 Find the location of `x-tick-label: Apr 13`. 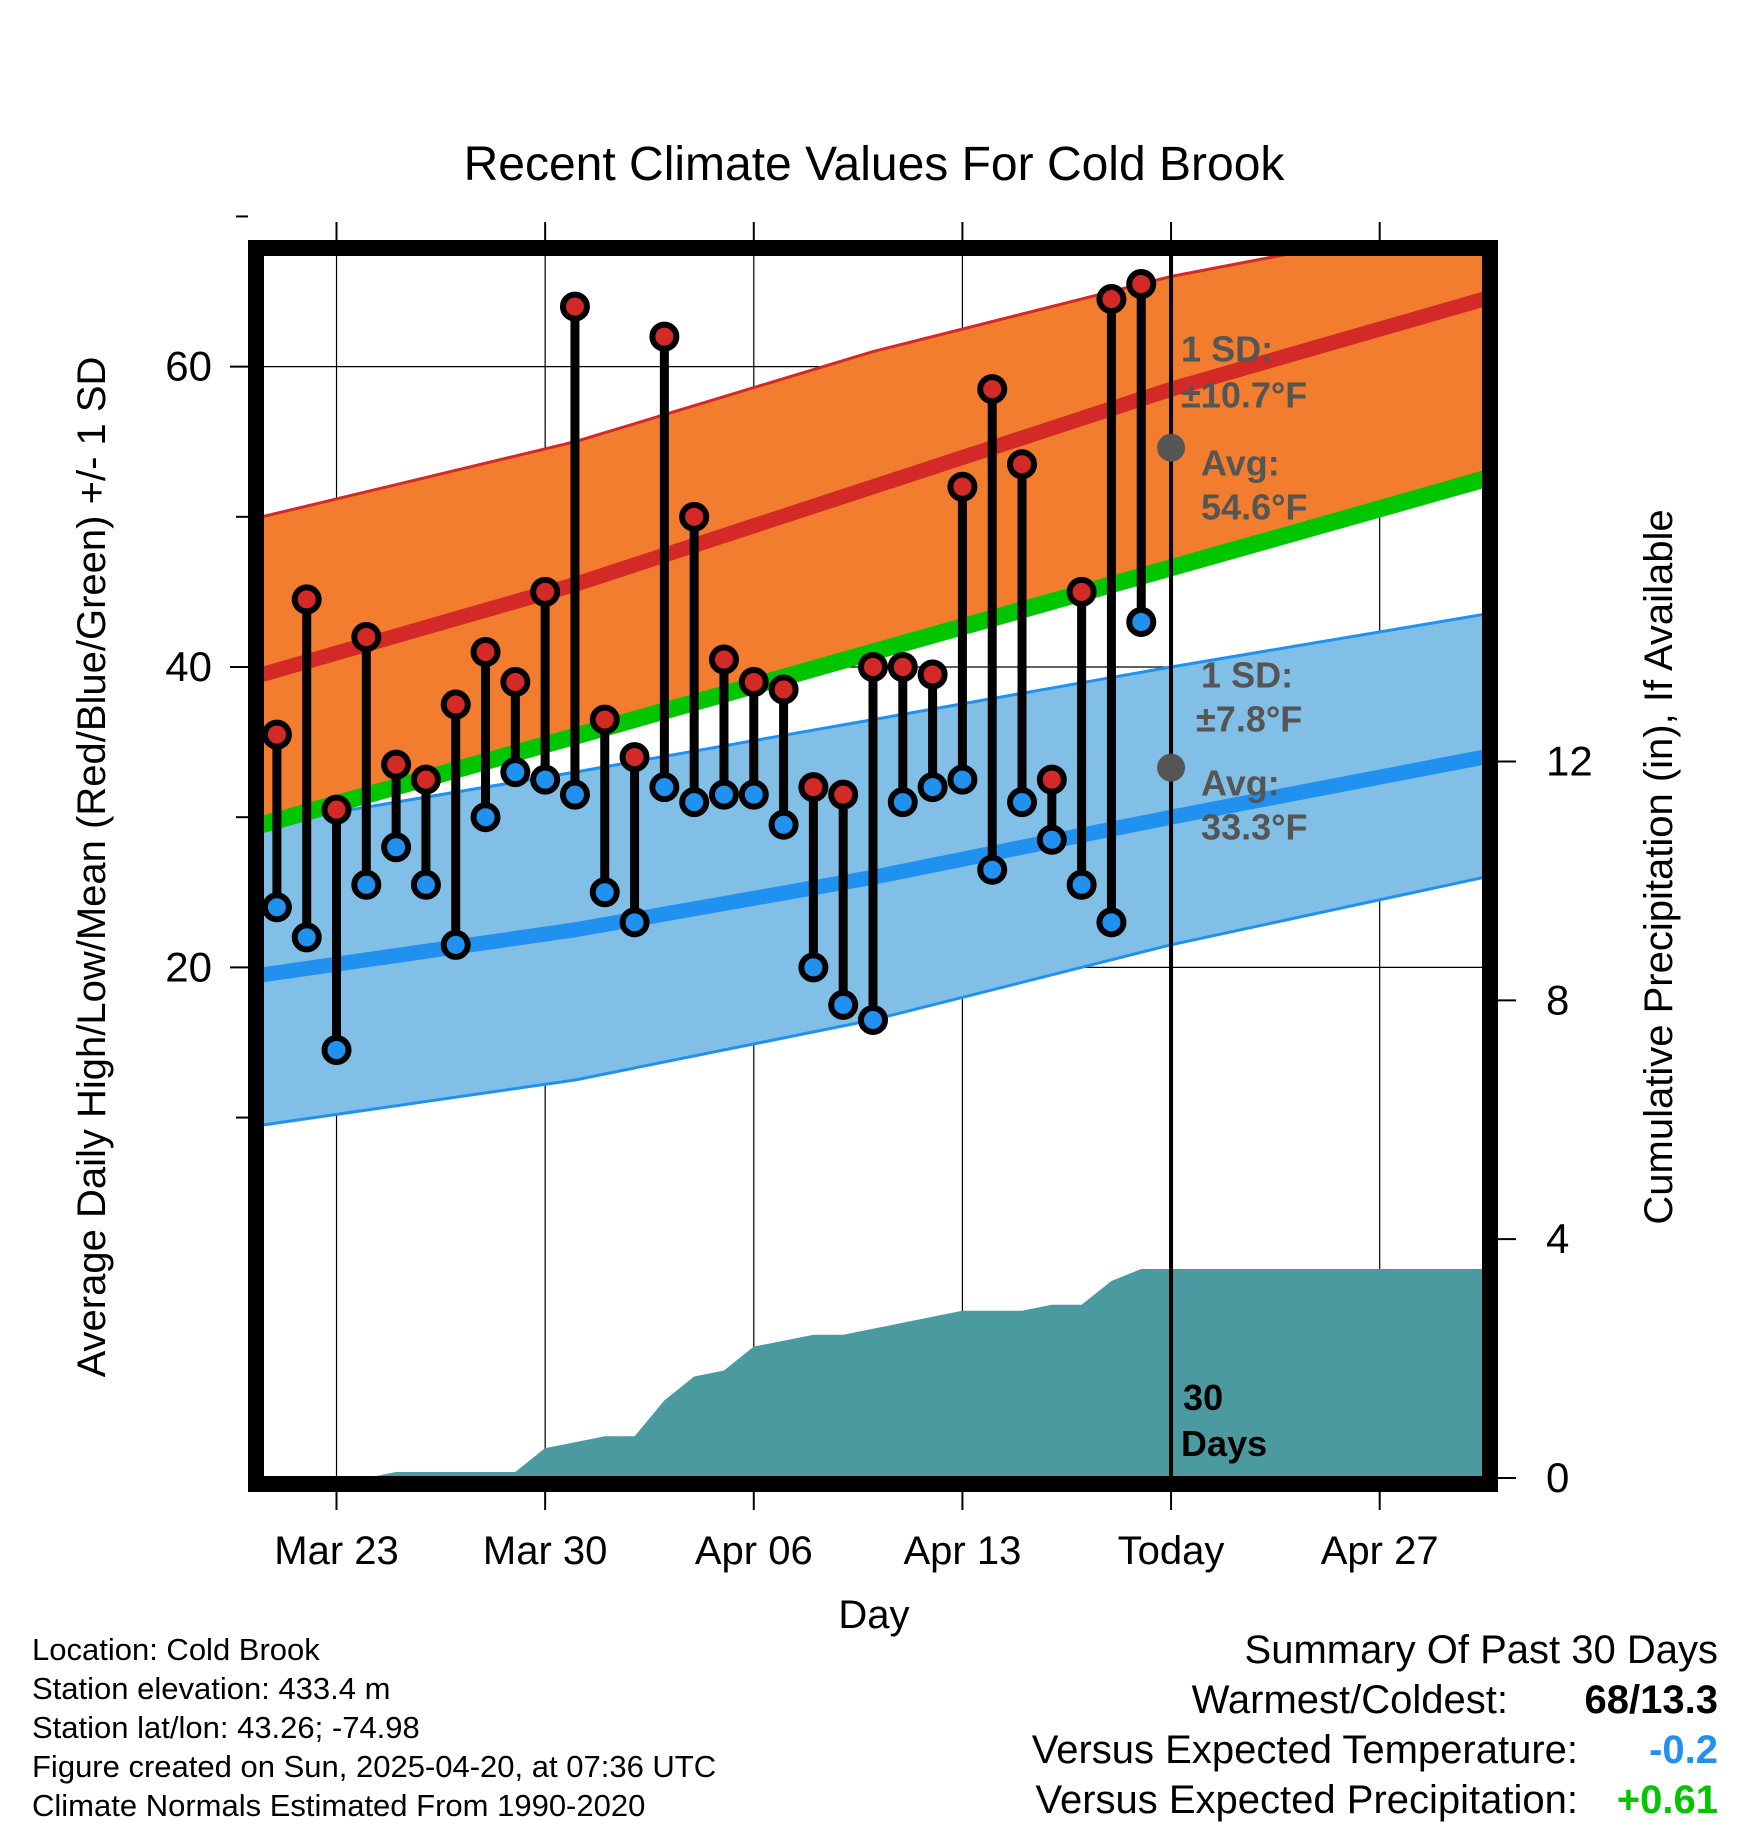

x-tick-label: Apr 13 is located at coordinates (962, 1551).